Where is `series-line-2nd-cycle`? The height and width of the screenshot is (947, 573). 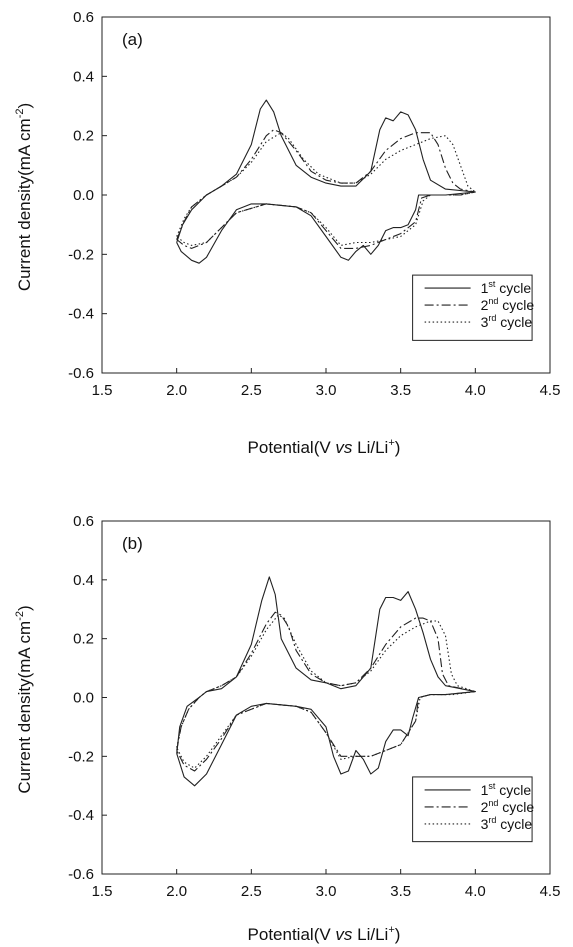
series-line-2nd-cycle is located at coordinates (326, 691).